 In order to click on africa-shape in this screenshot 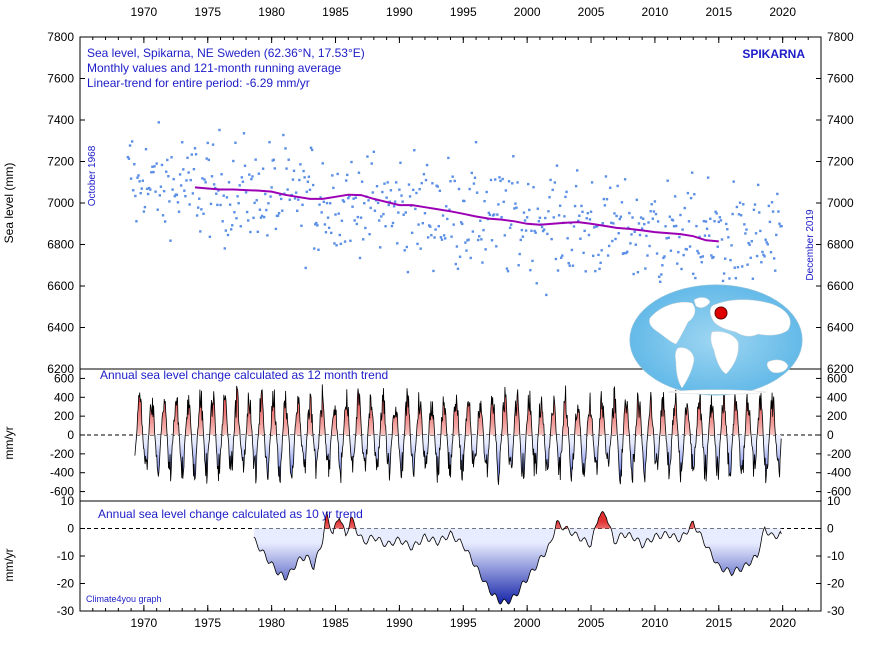, I will do `click(724, 353)`.